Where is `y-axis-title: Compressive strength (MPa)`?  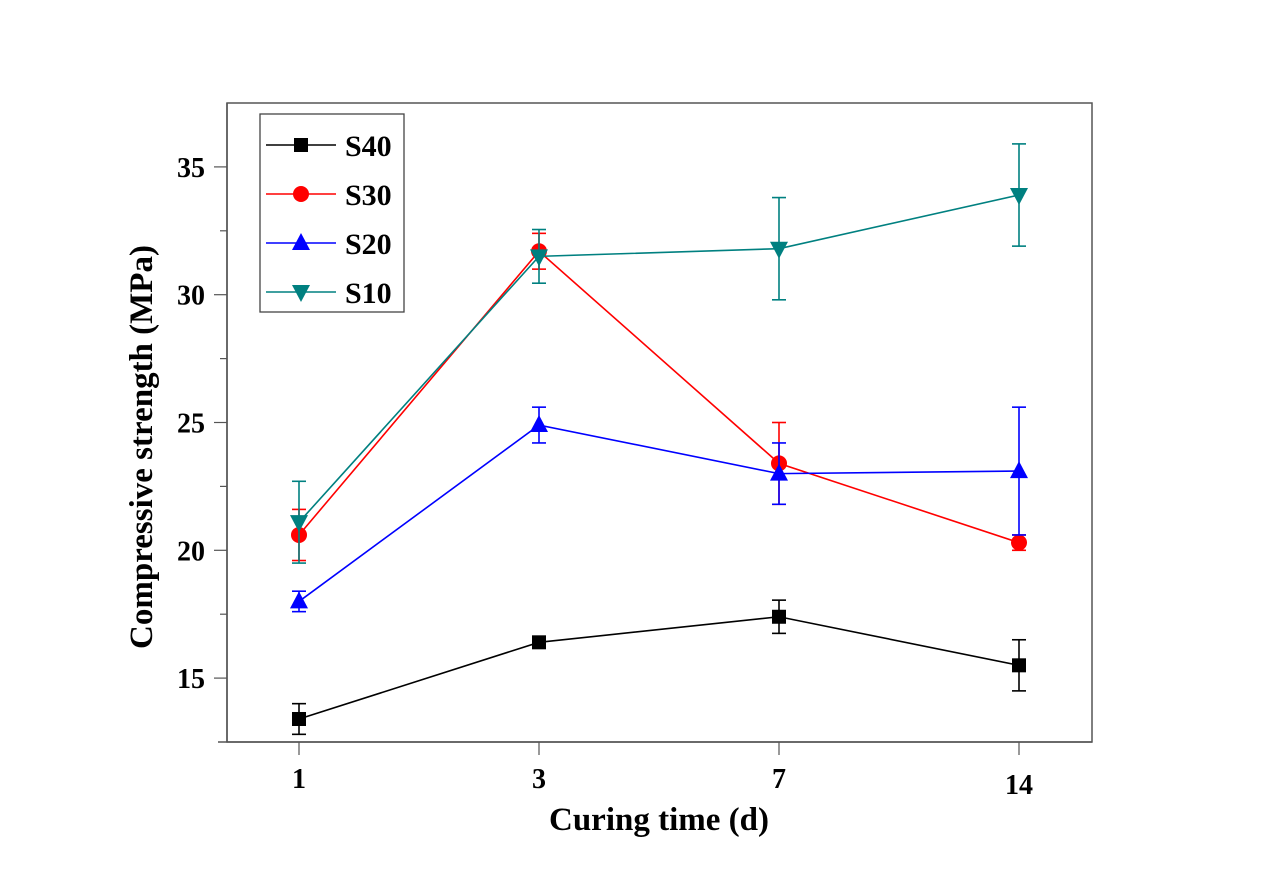
y-axis-title: Compressive strength (MPa) is located at coordinates (142, 447).